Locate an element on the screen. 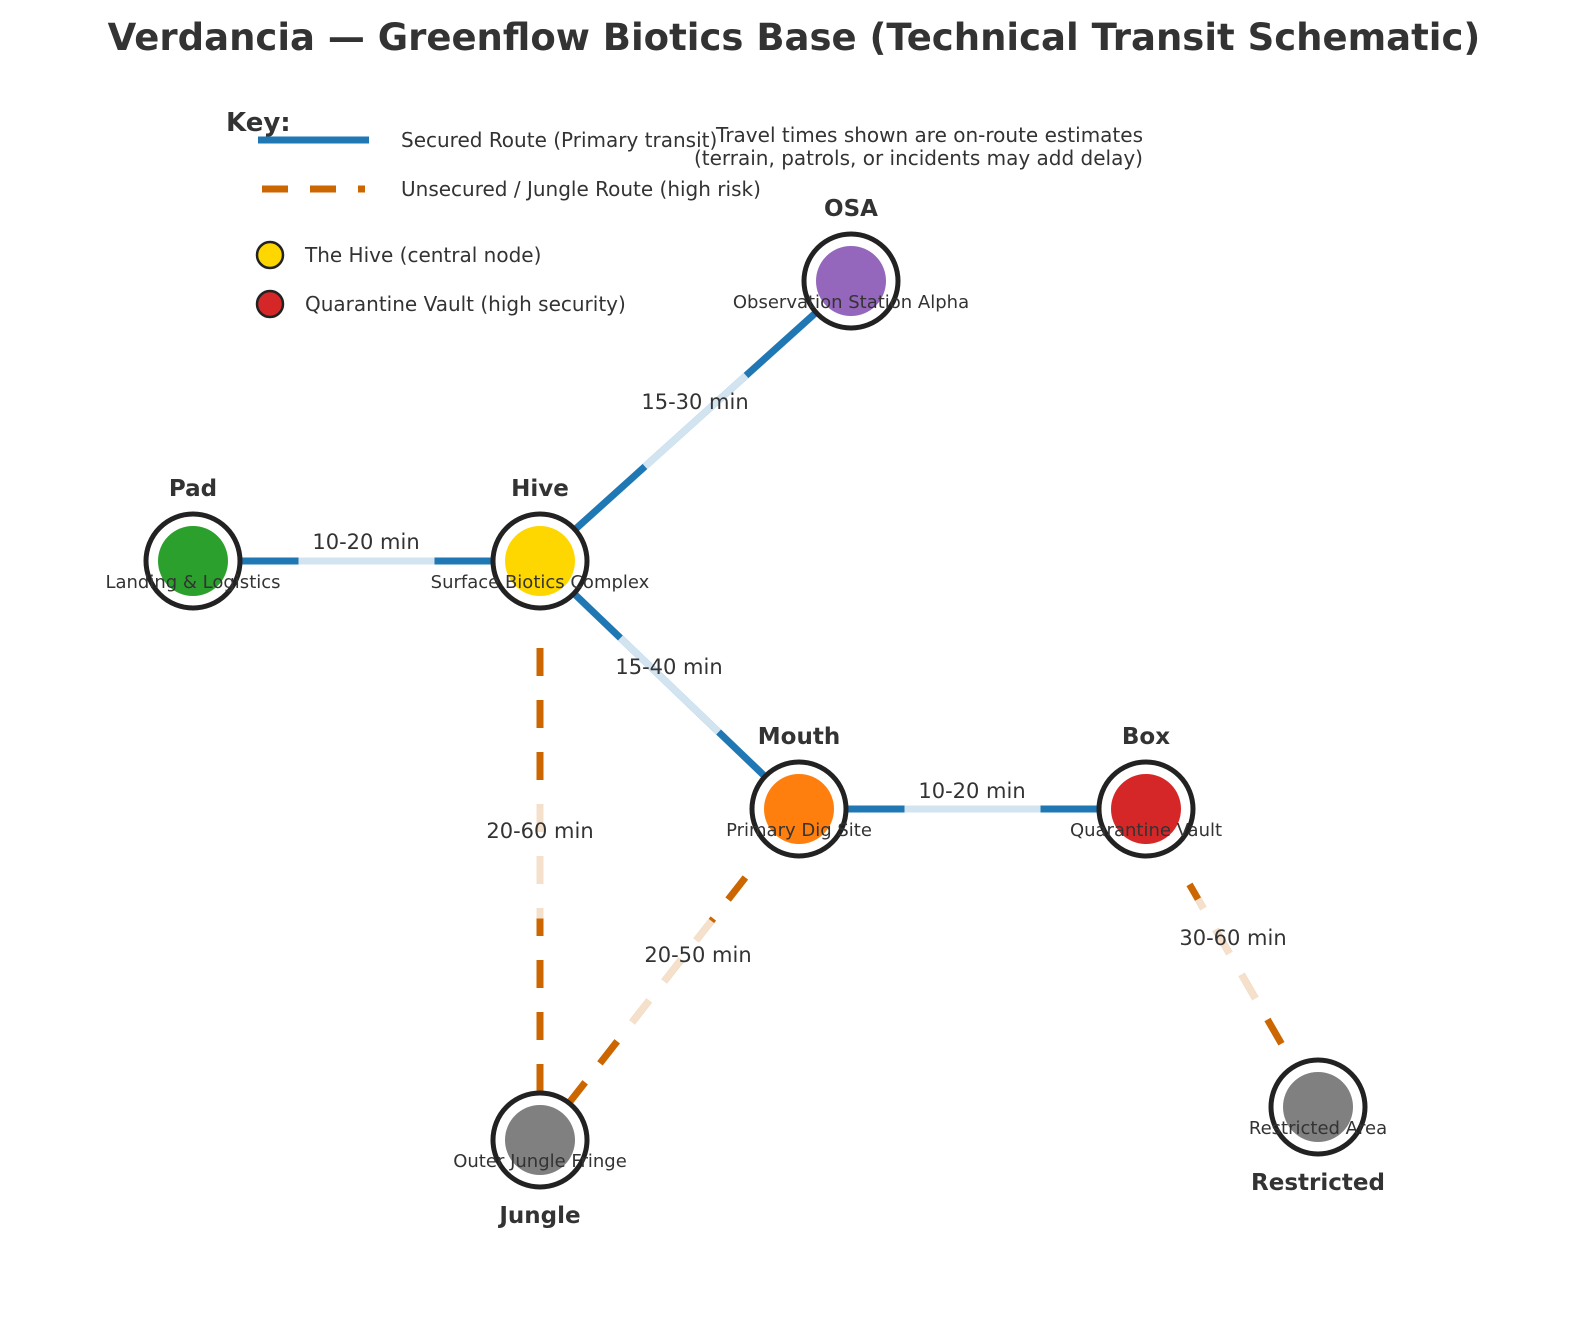  node-full-name-restricted: Restricted Area is located at coordinates (1318, 1128).